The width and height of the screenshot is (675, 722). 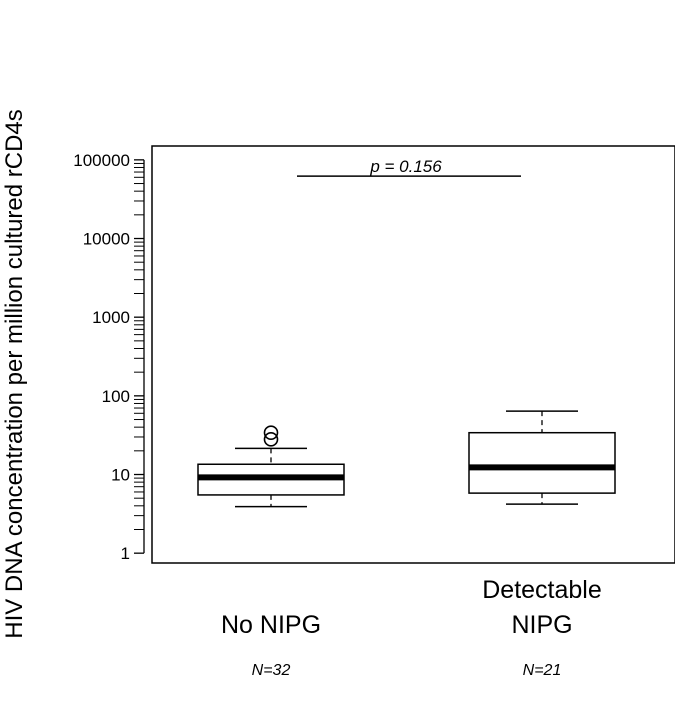 I want to click on n-label: N=32, so click(x=271, y=670).